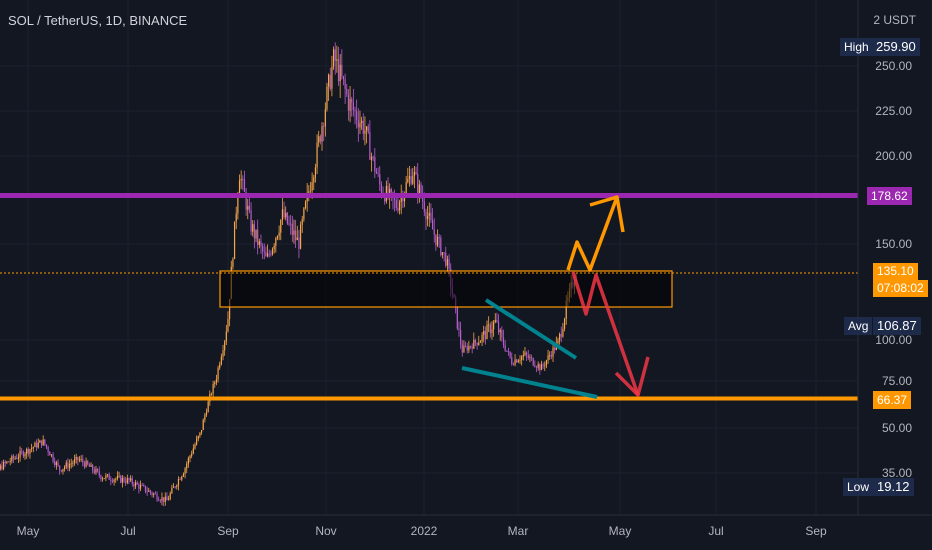 This screenshot has width=932, height=550. Describe the element at coordinates (466, 532) in the screenshot. I see `time-axis-bg` at that location.